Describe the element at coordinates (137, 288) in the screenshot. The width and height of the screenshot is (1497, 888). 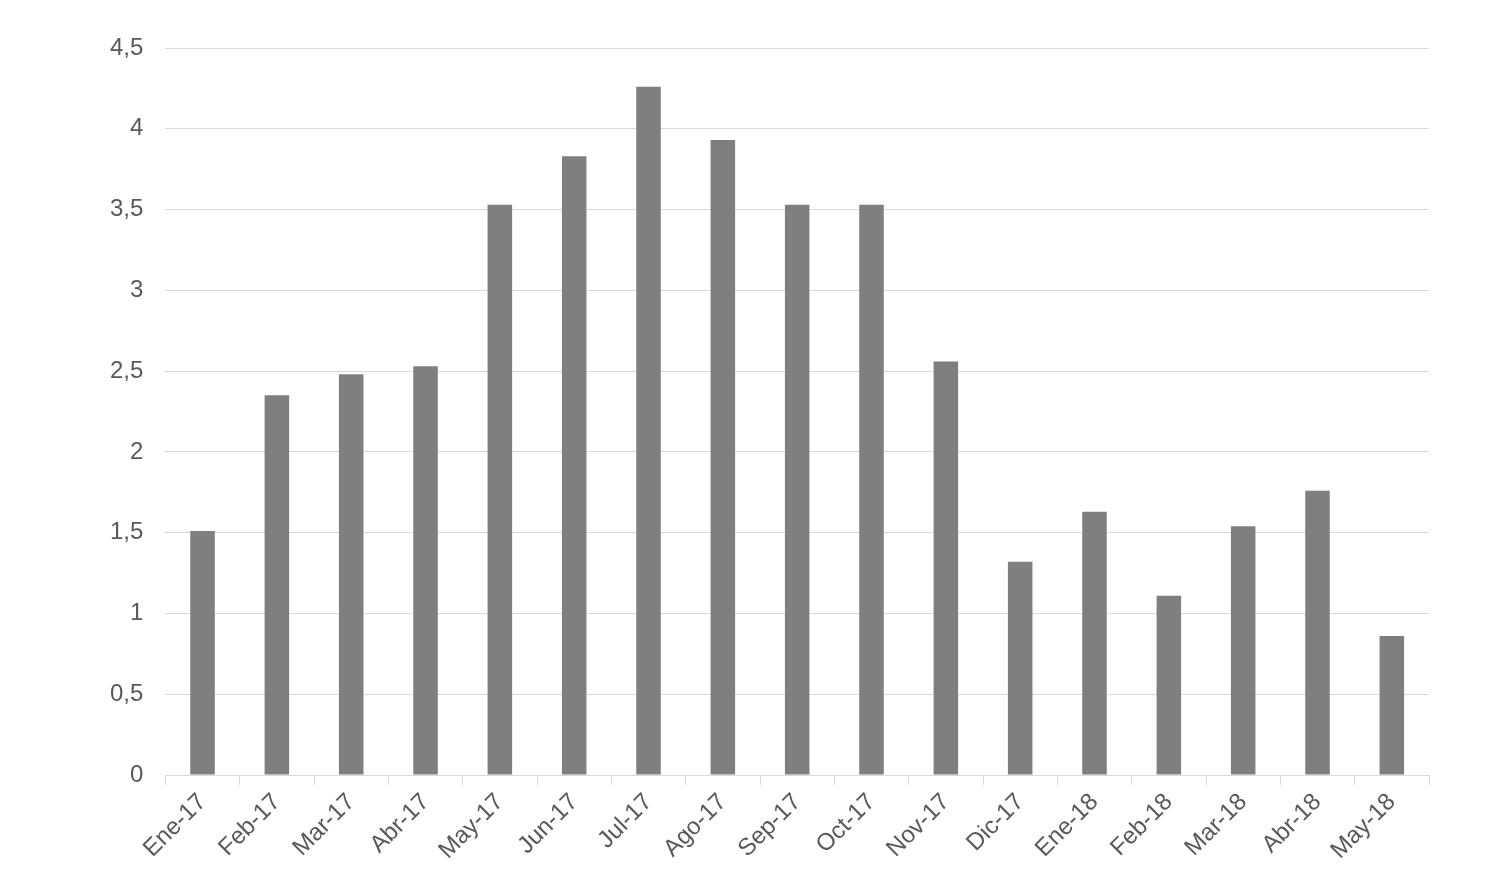
I see `y-tick-label: 3` at that location.